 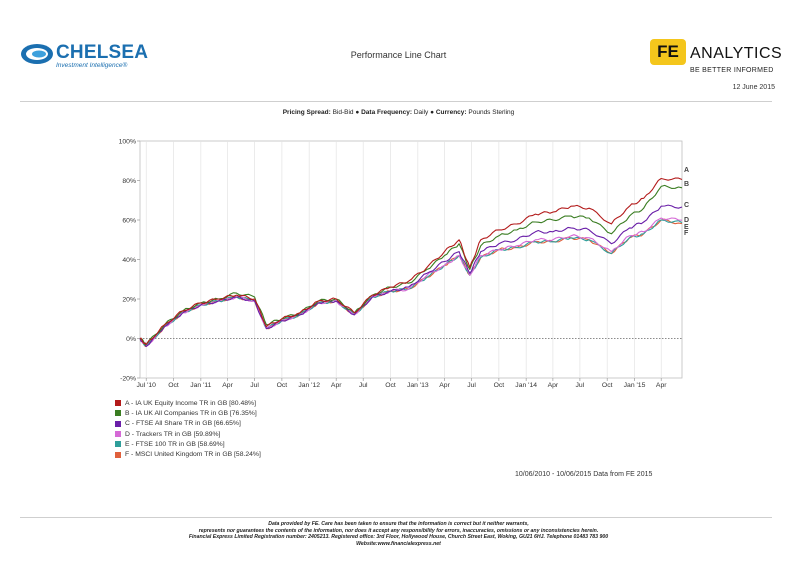 What do you see at coordinates (421, 112) in the screenshot?
I see `frequency-value: Daily` at bounding box center [421, 112].